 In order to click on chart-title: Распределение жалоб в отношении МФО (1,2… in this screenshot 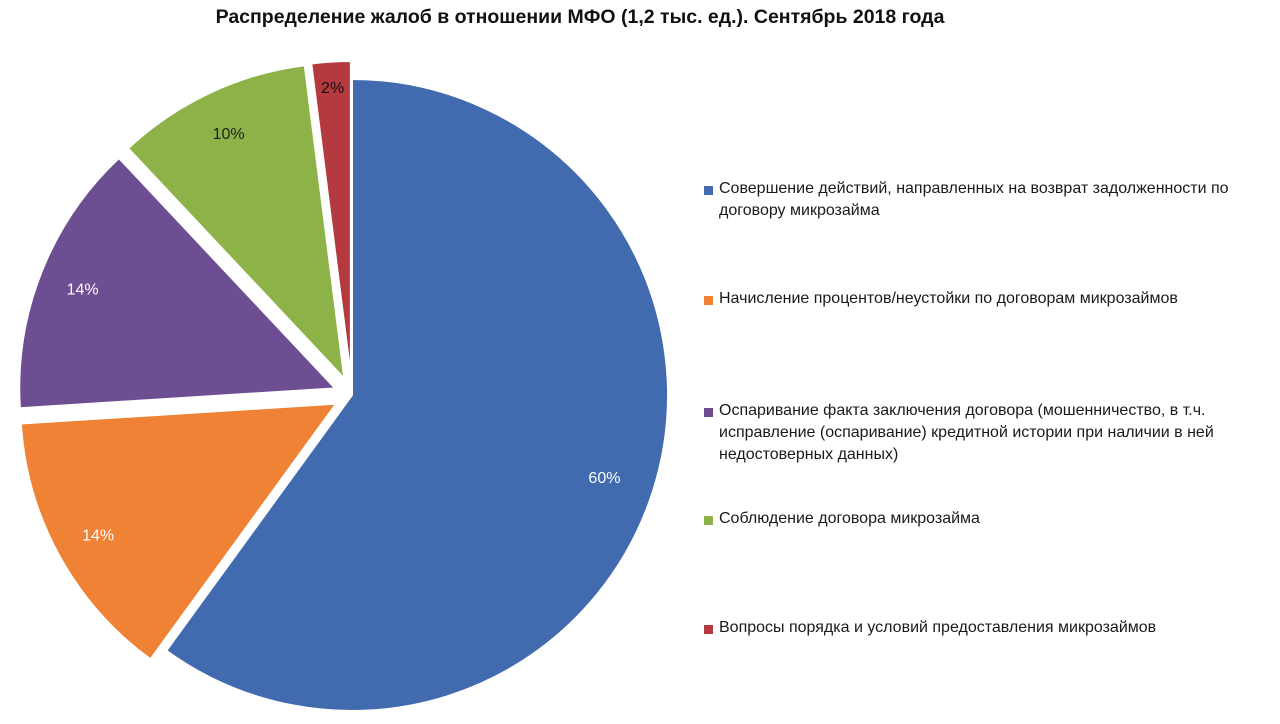, I will do `click(580, 17)`.